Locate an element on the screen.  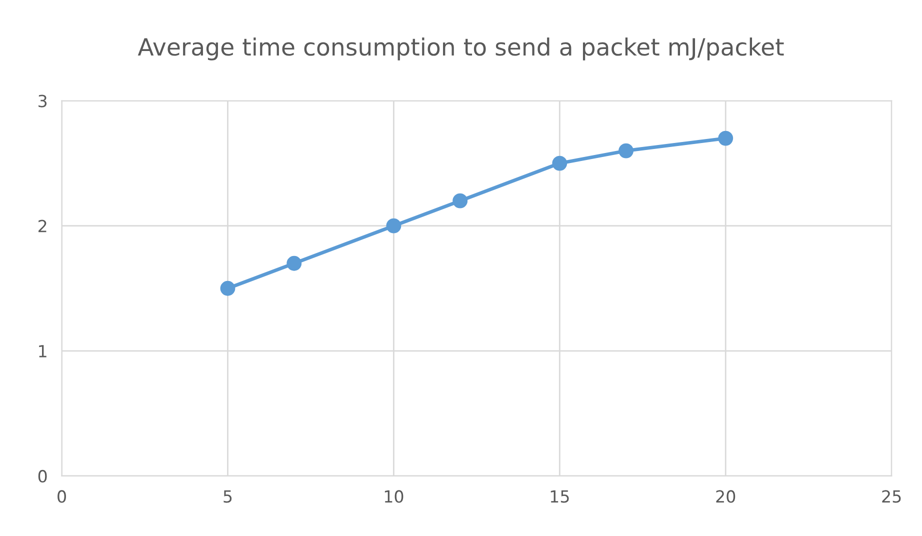
y-tick-label: 2 is located at coordinates (42, 226).